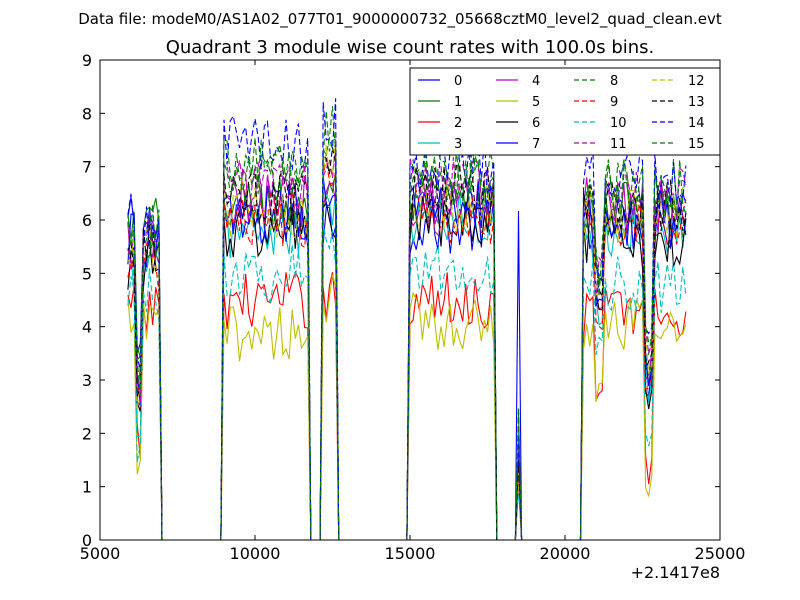 Image resolution: width=800 pixels, height=600 pixels. Describe the element at coordinates (87, 327) in the screenshot. I see `y-tick-label: 4` at that location.